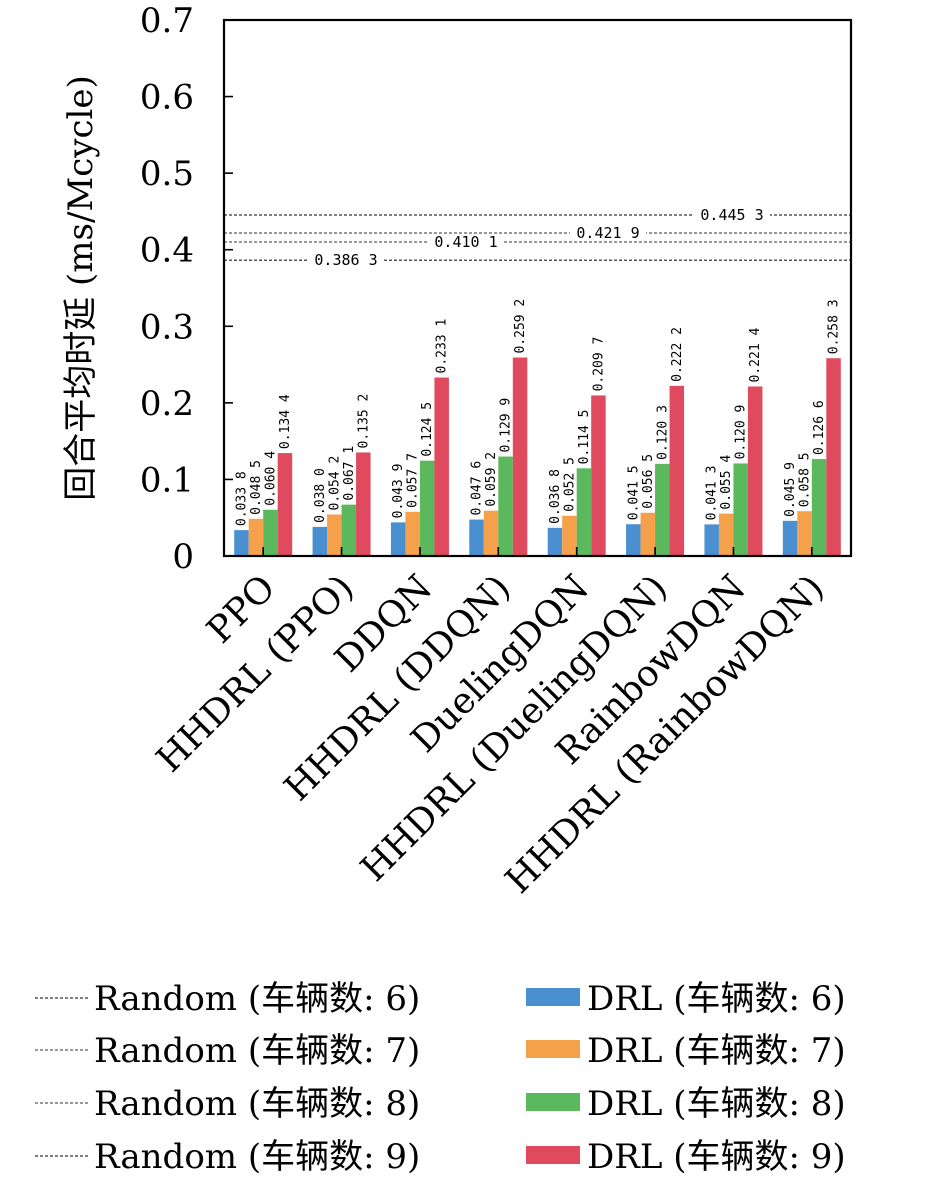 This screenshot has height=1194, width=945. I want to click on y-tick-label: 0.4, so click(167, 251).